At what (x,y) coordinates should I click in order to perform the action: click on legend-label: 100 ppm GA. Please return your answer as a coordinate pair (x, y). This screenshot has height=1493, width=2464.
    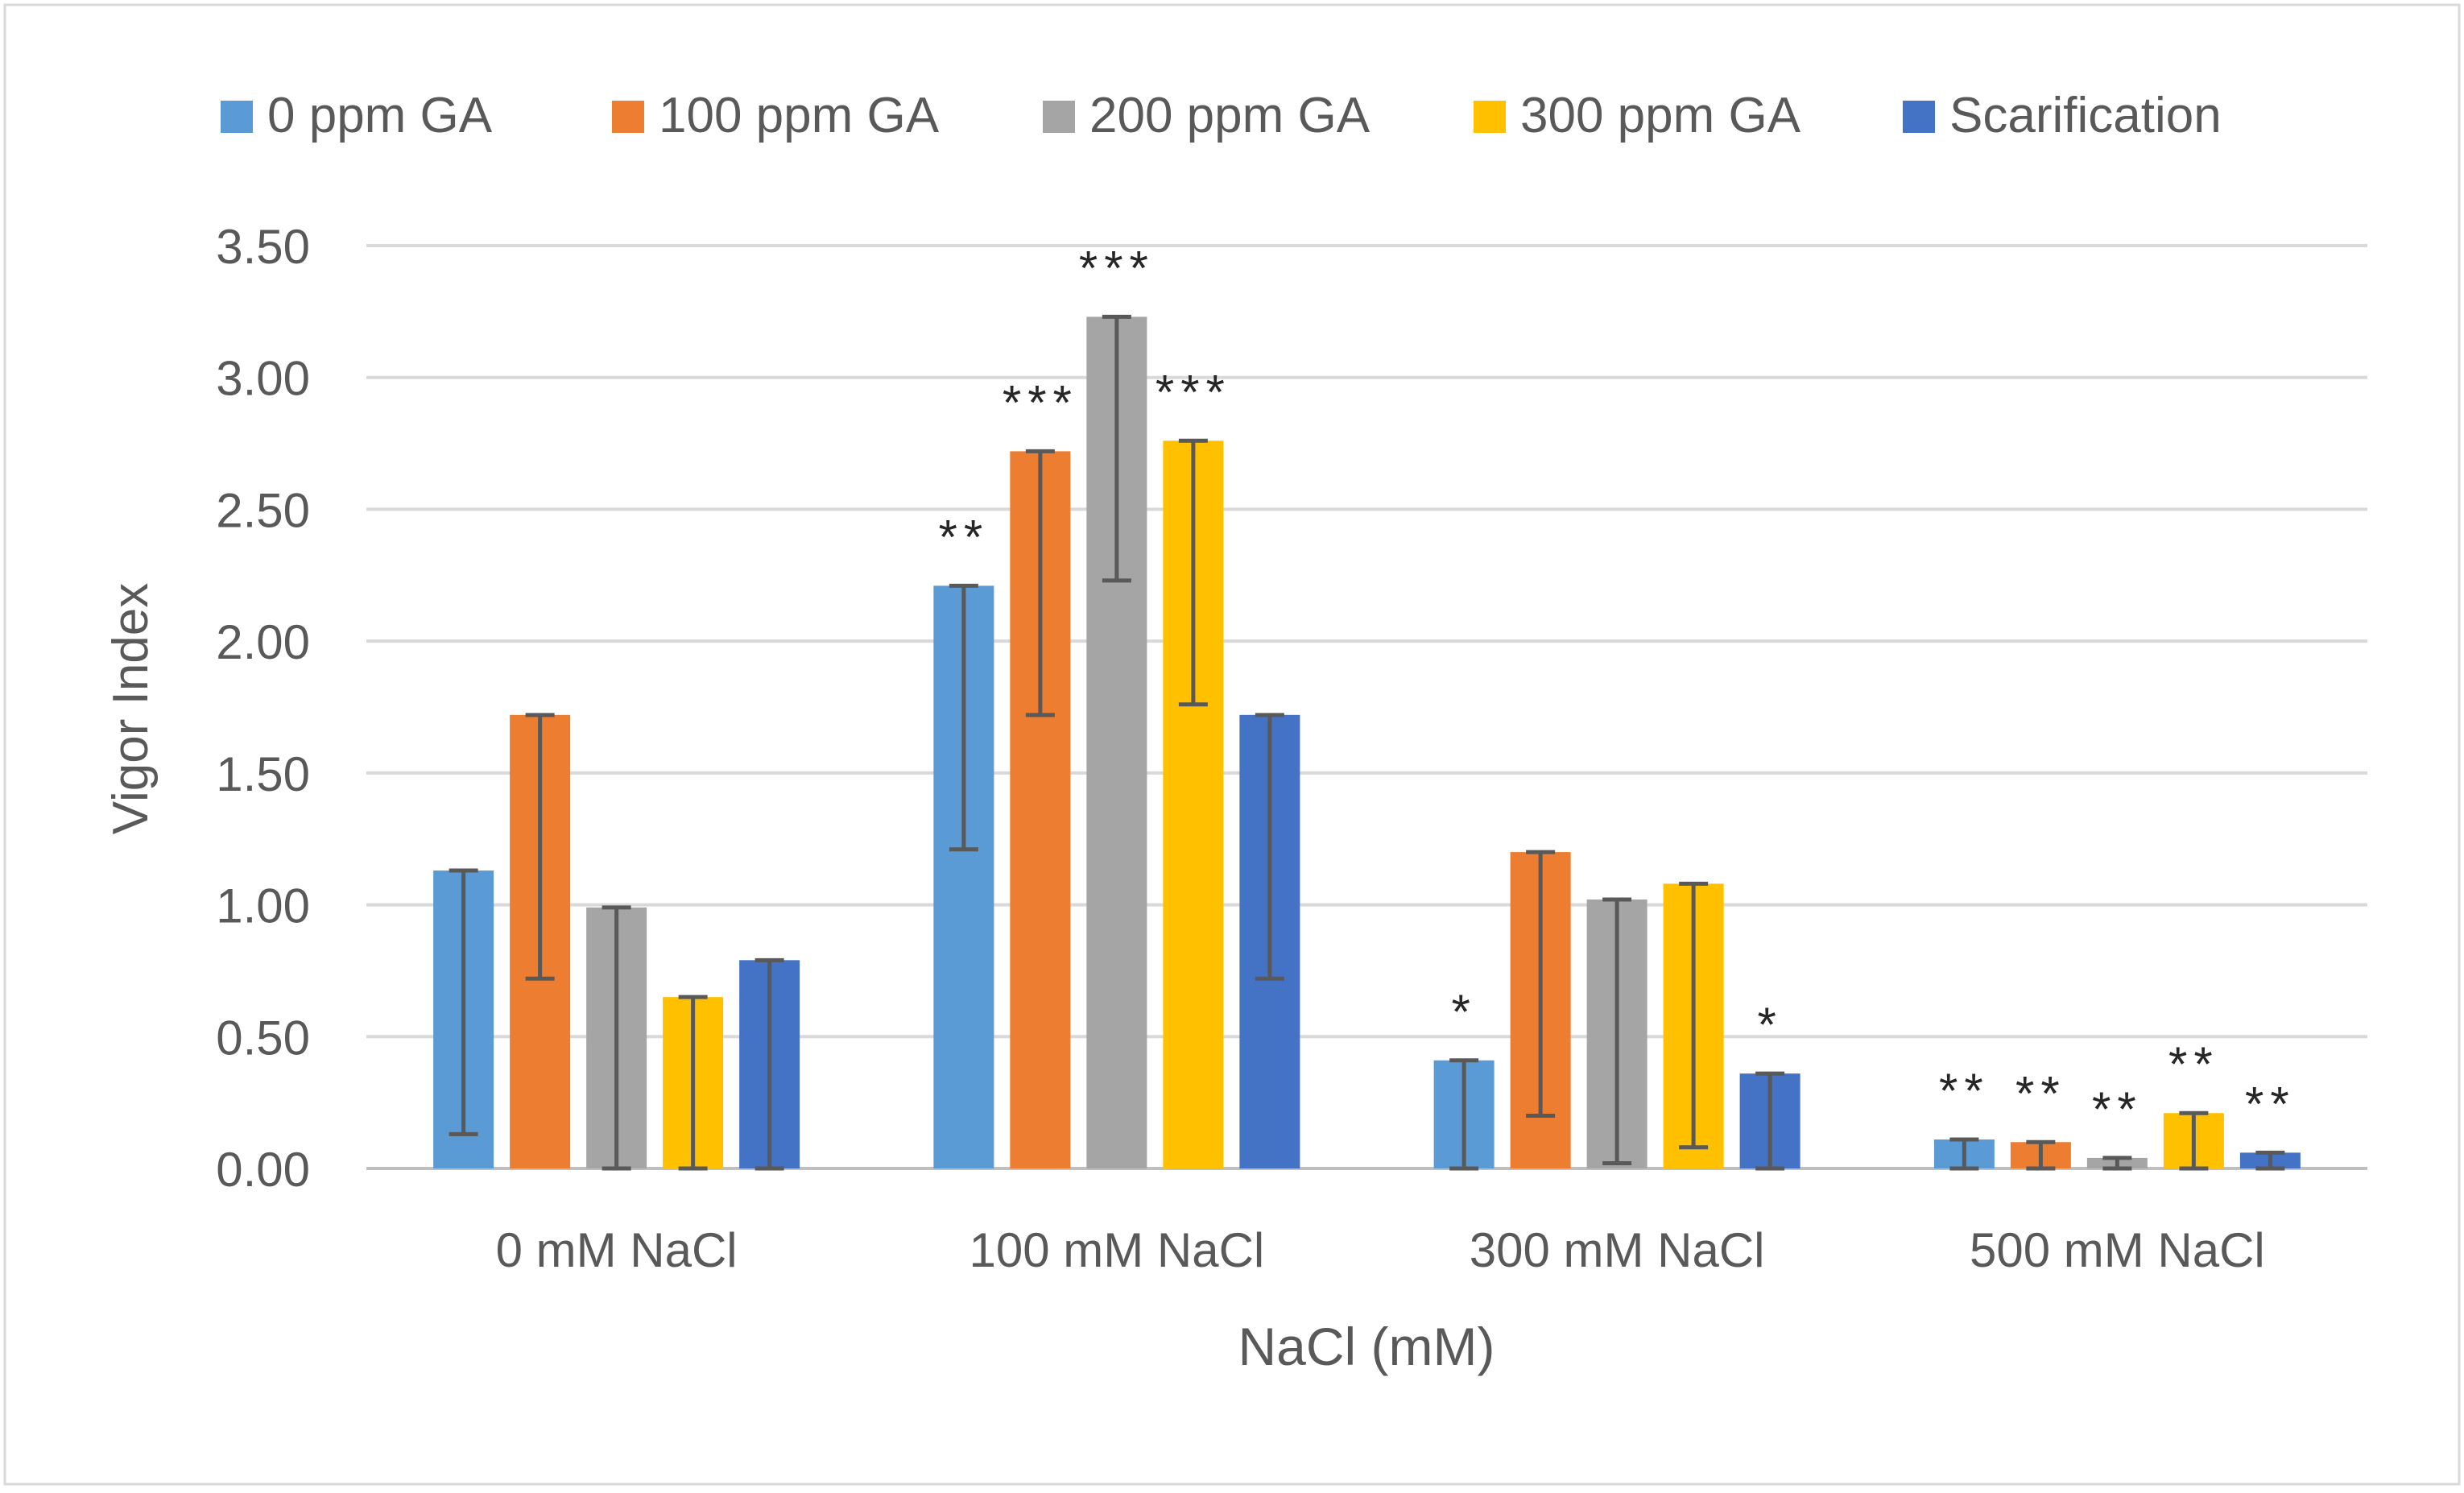
    Looking at the image, I should click on (799, 115).